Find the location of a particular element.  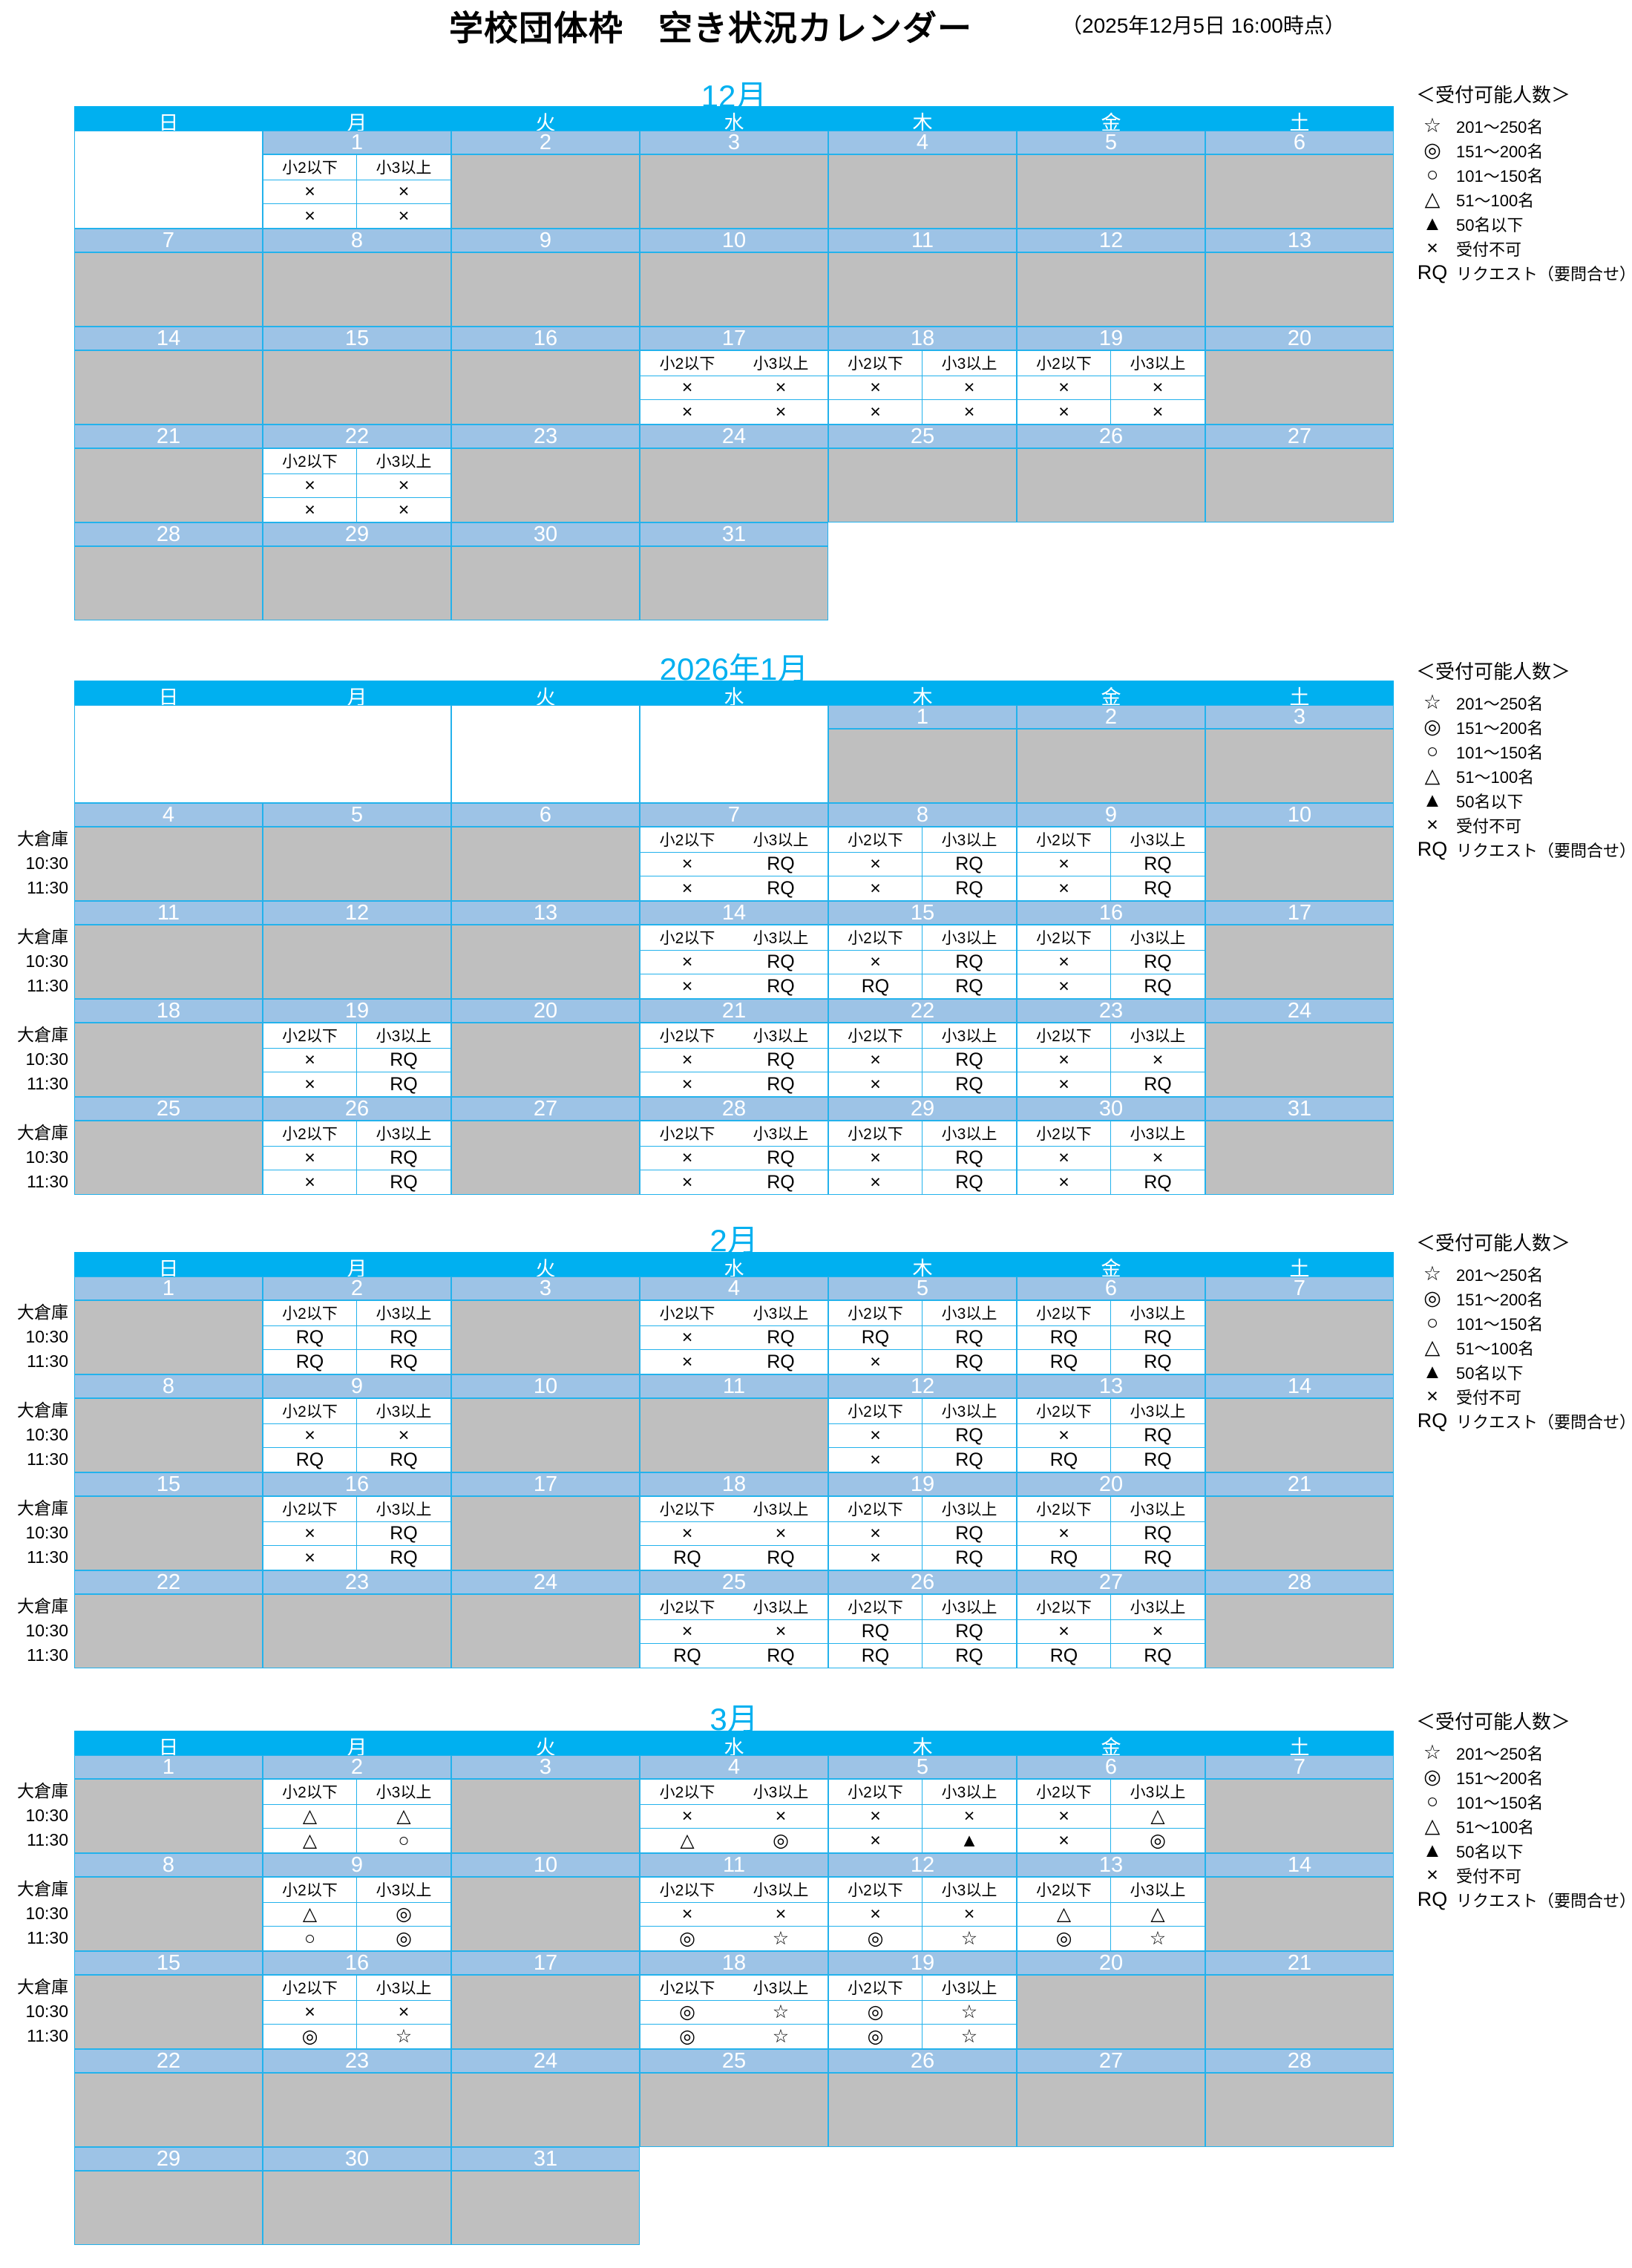

availability-value: ◎ is located at coordinates (687, 2012).